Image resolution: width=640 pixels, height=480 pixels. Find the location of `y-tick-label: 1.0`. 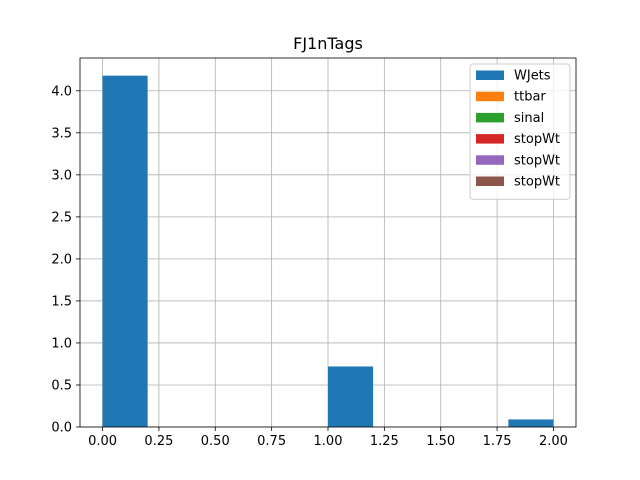

y-tick-label: 1.0 is located at coordinates (61, 343).